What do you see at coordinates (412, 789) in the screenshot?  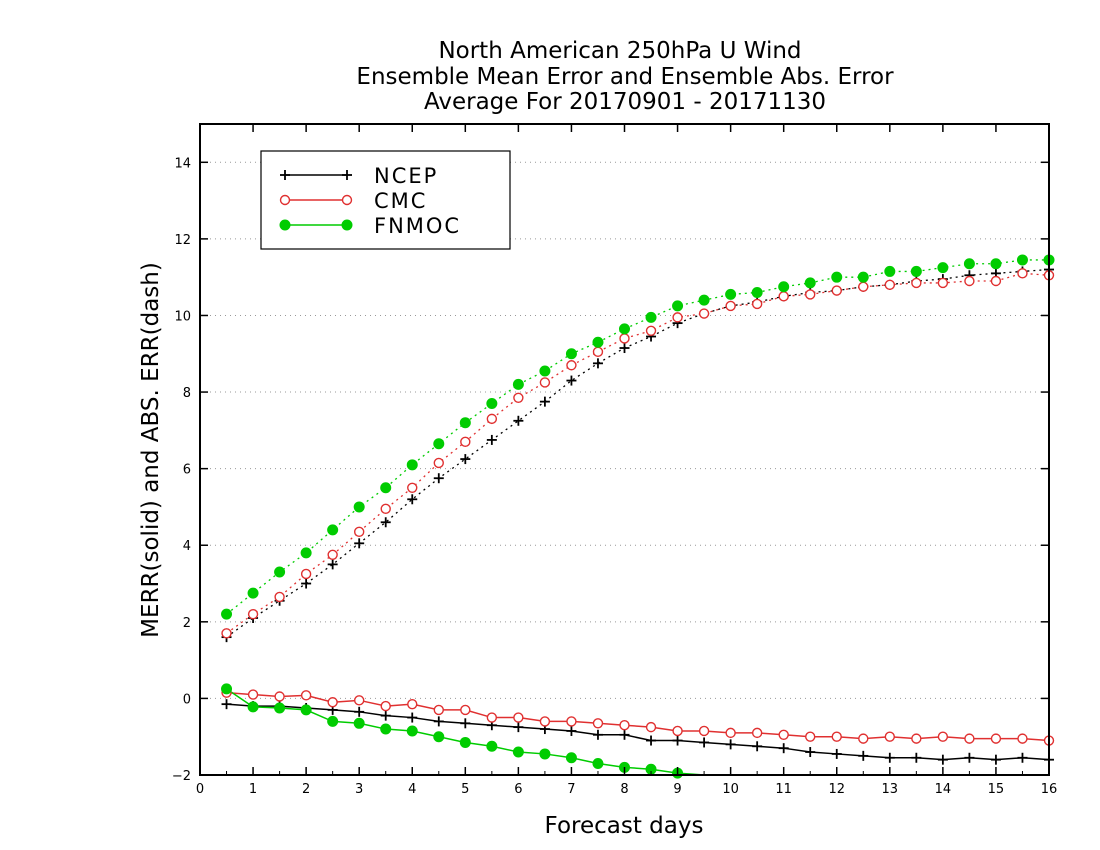 I see `x-tick-label: 4` at bounding box center [412, 789].